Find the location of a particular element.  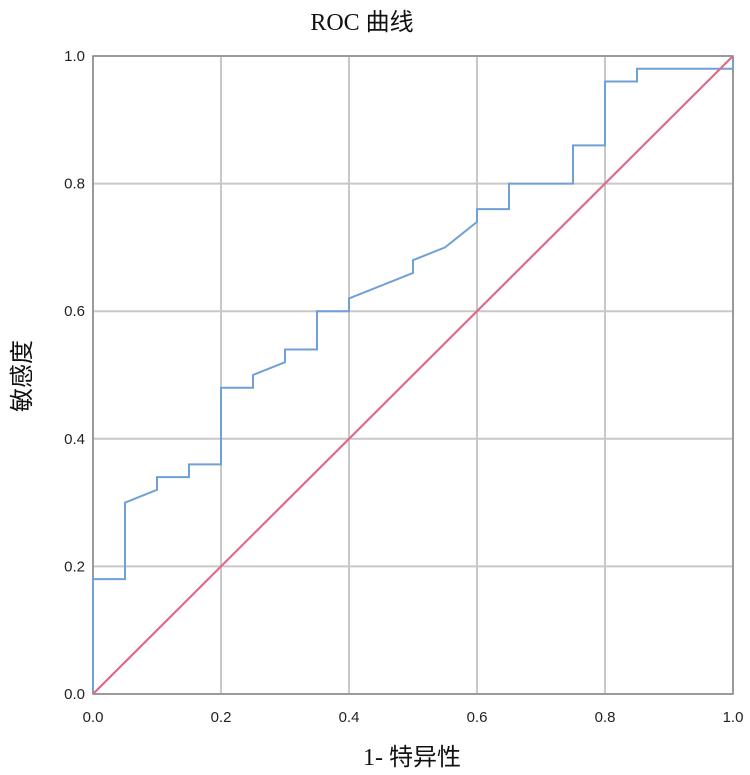

x-tick-label: 0.6 is located at coordinates (477, 717).